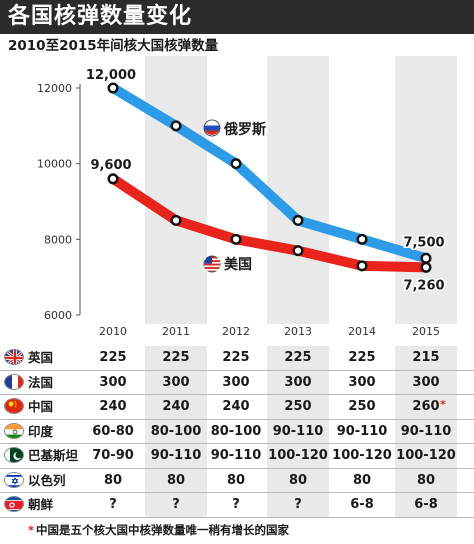 This screenshot has height=544, width=474. What do you see at coordinates (163, 530) in the screenshot?
I see `footnote-text: 中国是五个核大国中核弹数量唯一稍有增长的国家` at bounding box center [163, 530].